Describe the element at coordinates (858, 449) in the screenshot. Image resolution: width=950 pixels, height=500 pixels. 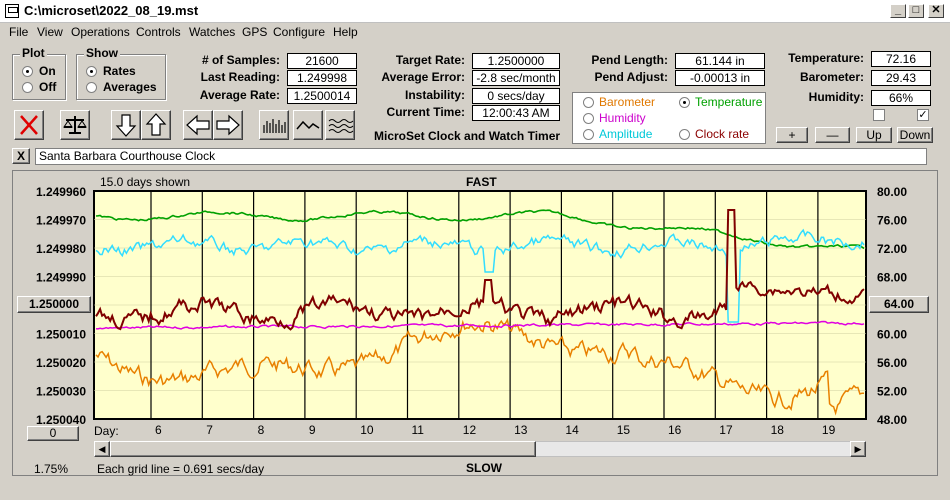
I see `scroll-right-arrow: ▶` at that location.